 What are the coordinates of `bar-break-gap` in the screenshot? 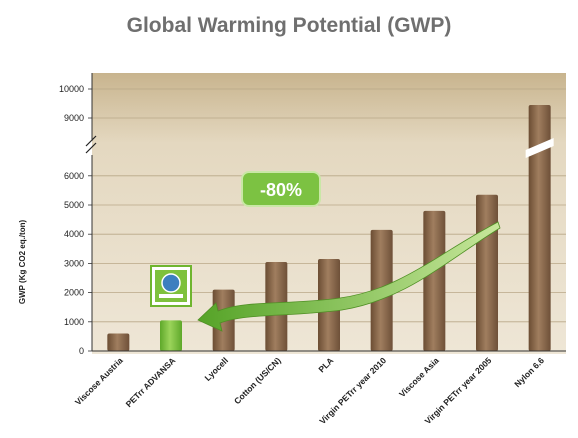 It's located at (539, 148).